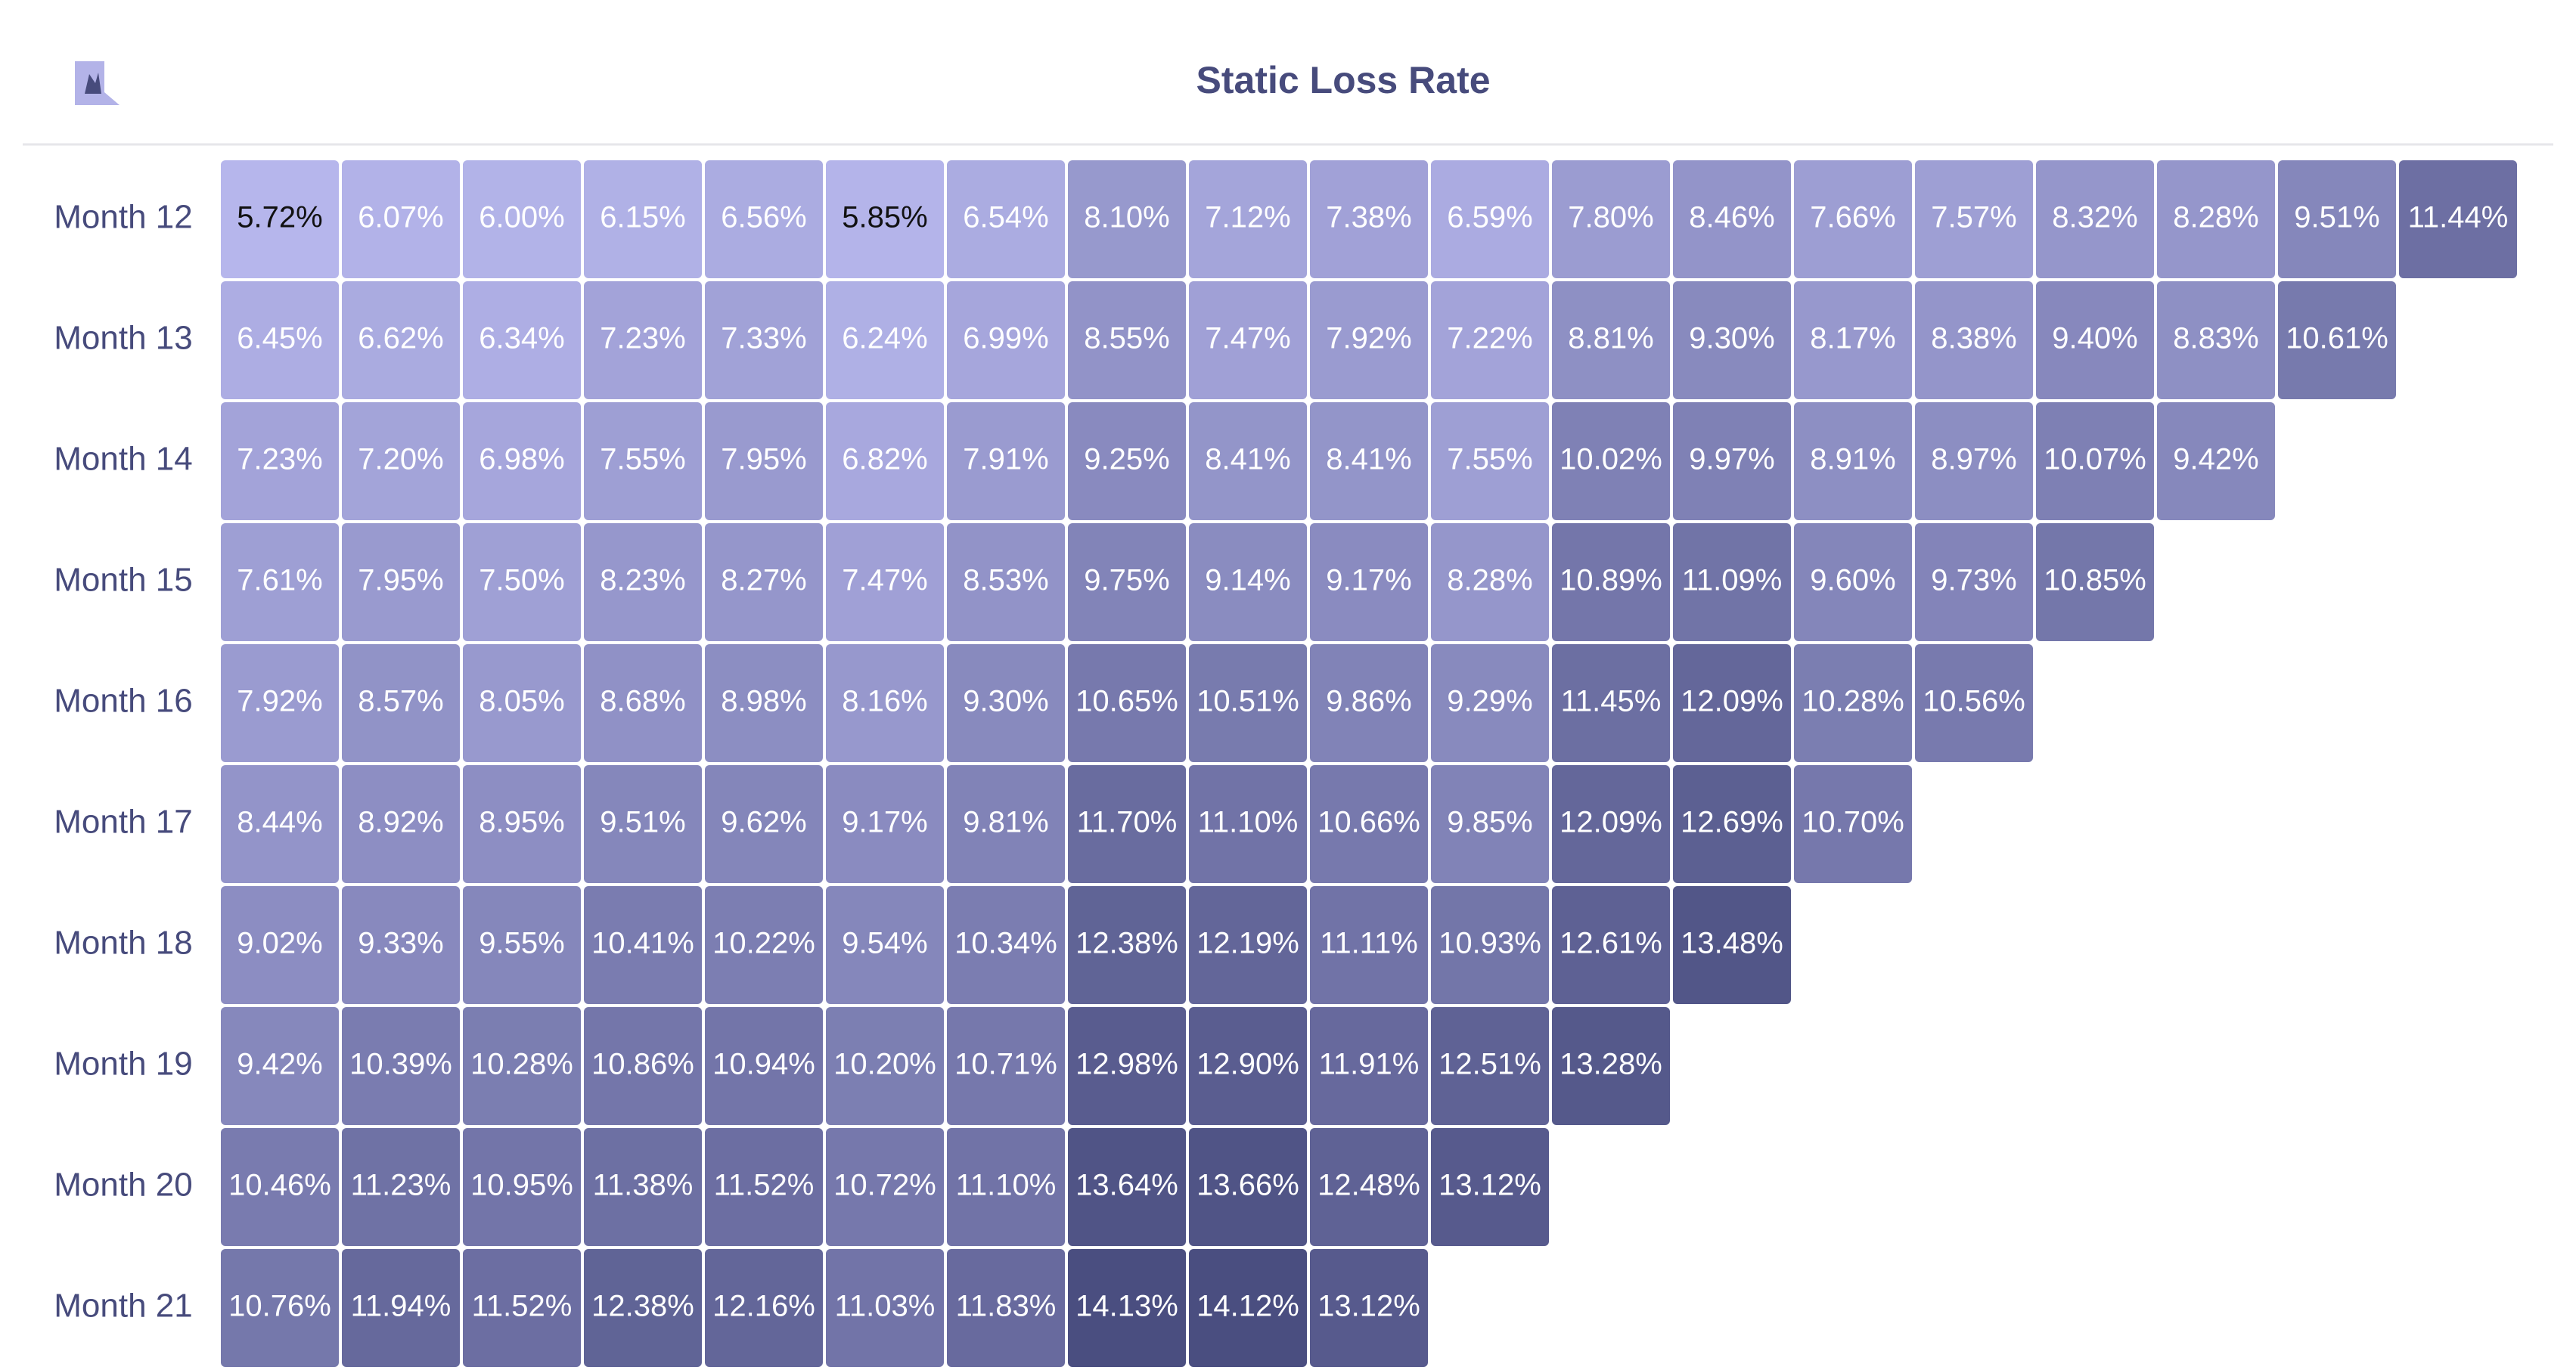 This screenshot has width=2576, height=1370. What do you see at coordinates (1368, 1306) in the screenshot?
I see `cell-label: 13.12%` at bounding box center [1368, 1306].